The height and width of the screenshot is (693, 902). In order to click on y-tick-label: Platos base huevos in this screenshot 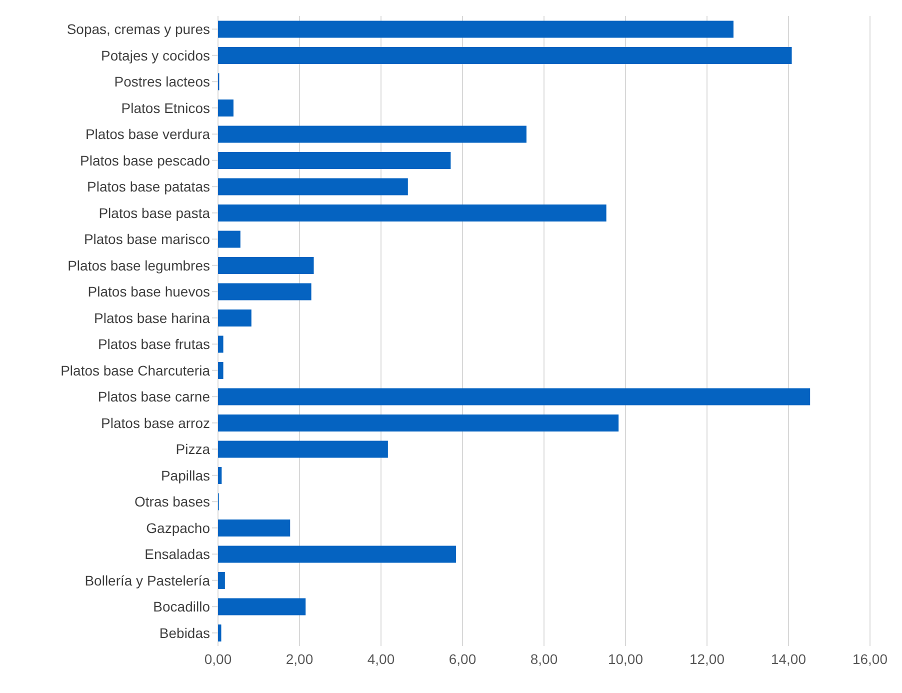, I will do `click(149, 292)`.